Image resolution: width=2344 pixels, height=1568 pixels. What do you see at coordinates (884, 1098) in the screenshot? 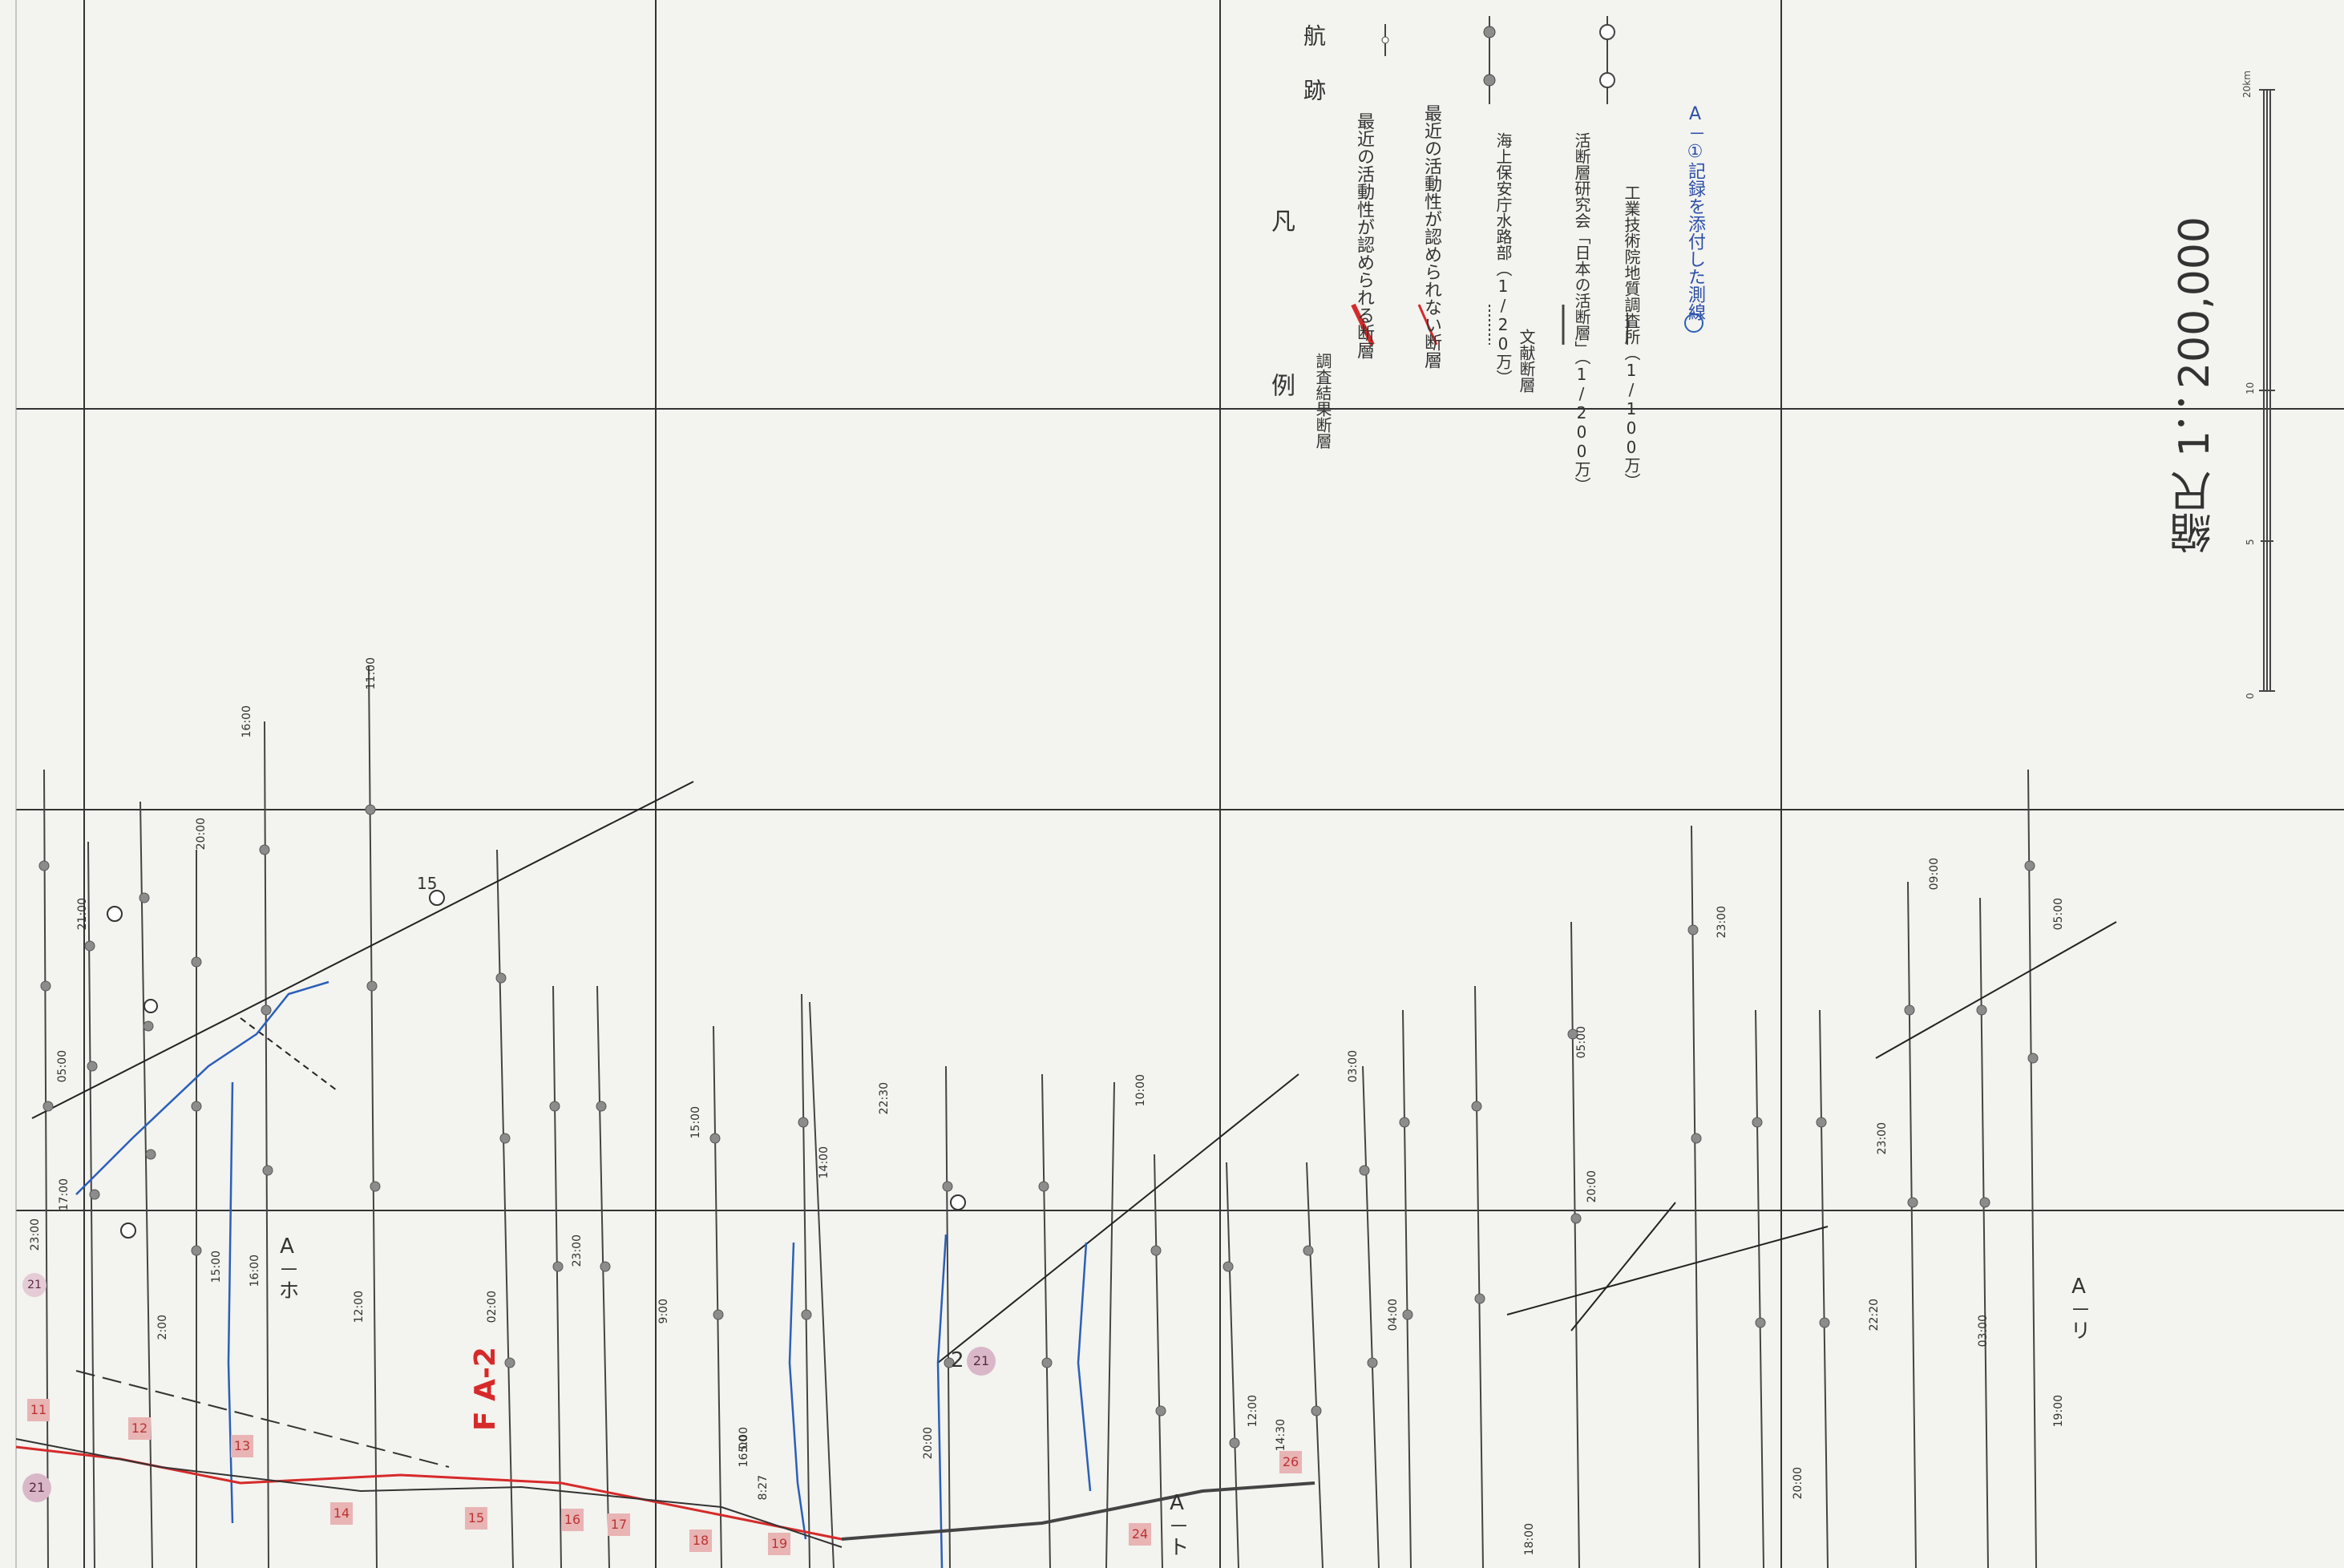
I see `time-label: 22:30` at bounding box center [884, 1098].